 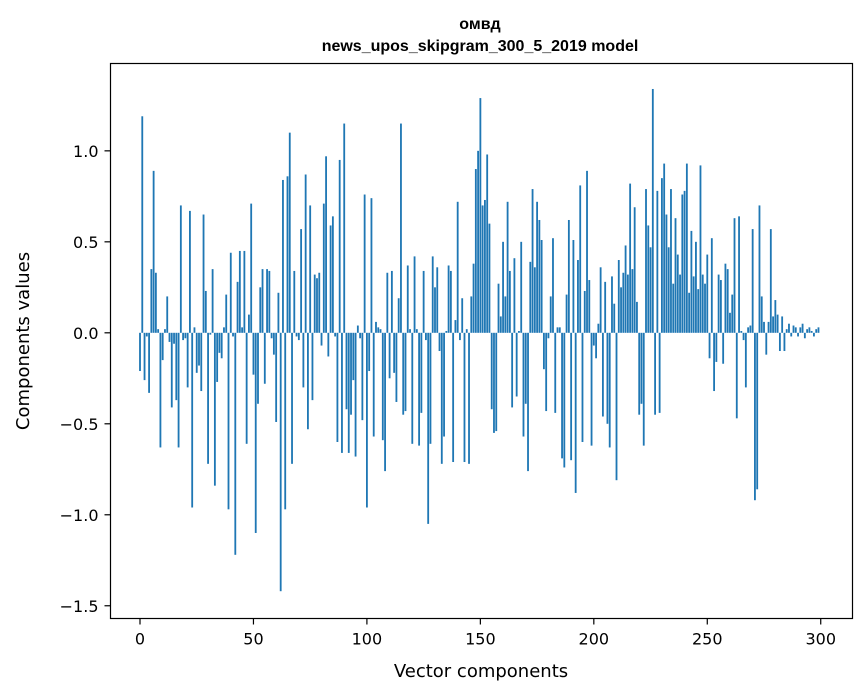 I want to click on x-tick-label: 100, so click(x=367, y=639).